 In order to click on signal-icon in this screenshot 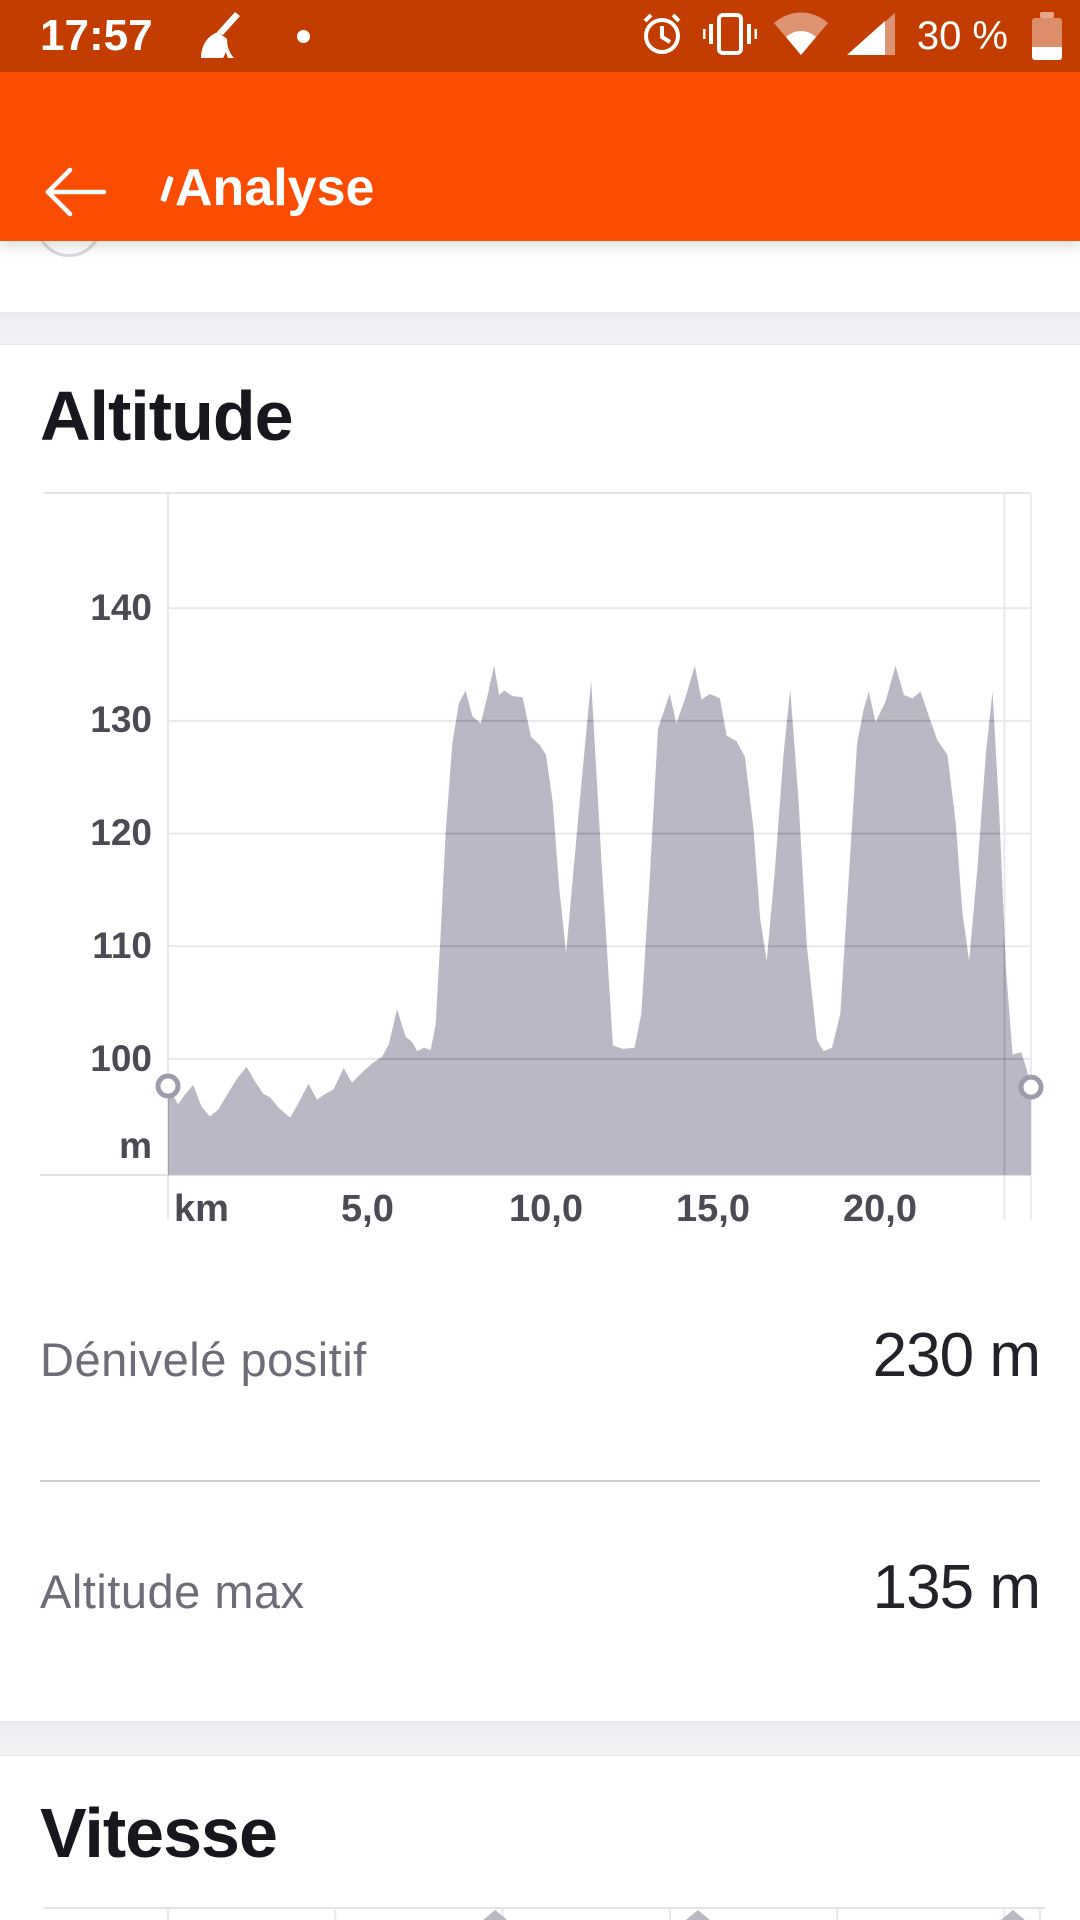, I will do `click(871, 36)`.